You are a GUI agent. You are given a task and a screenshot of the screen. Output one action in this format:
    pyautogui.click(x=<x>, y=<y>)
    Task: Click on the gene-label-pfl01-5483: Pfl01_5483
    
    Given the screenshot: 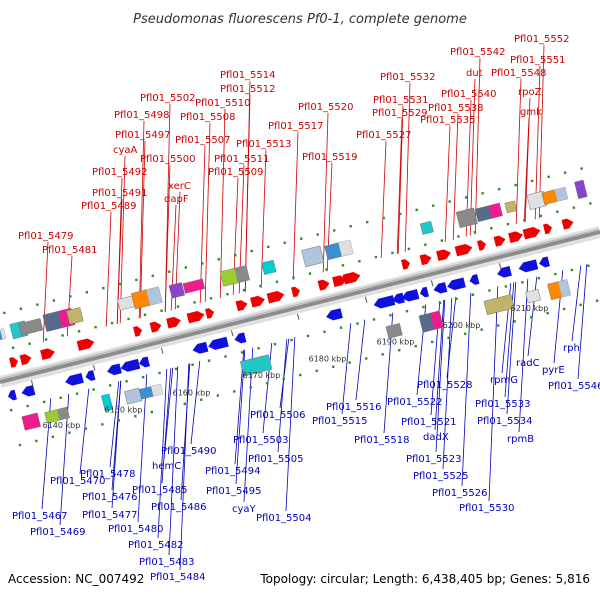 What is the action you would take?
    pyautogui.click(x=167, y=562)
    